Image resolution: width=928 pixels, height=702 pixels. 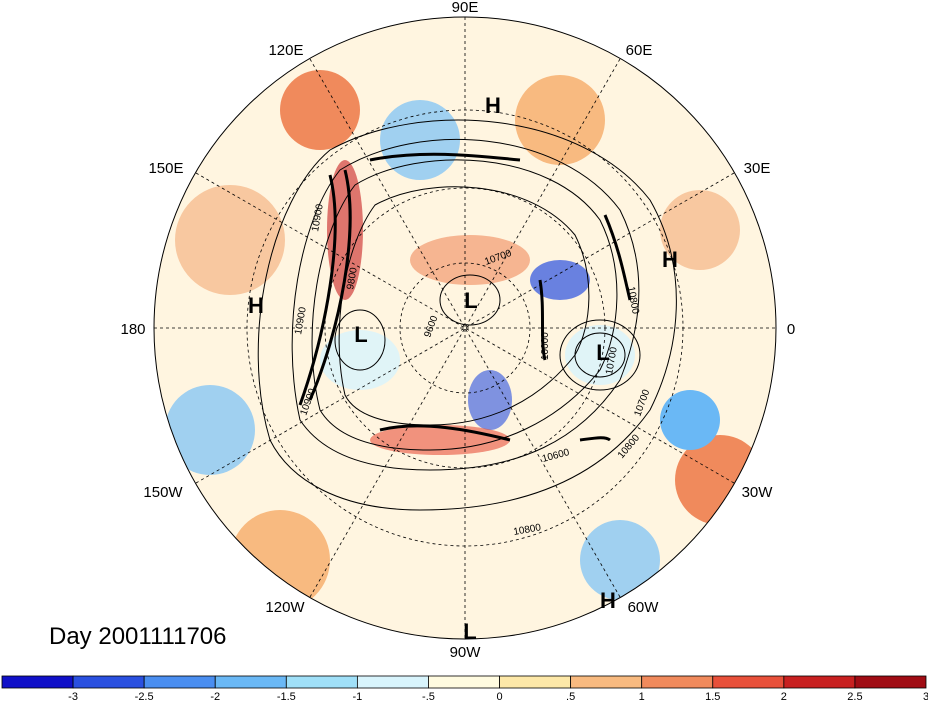 I want to click on lon-label-90w: 90W, so click(x=466, y=652).